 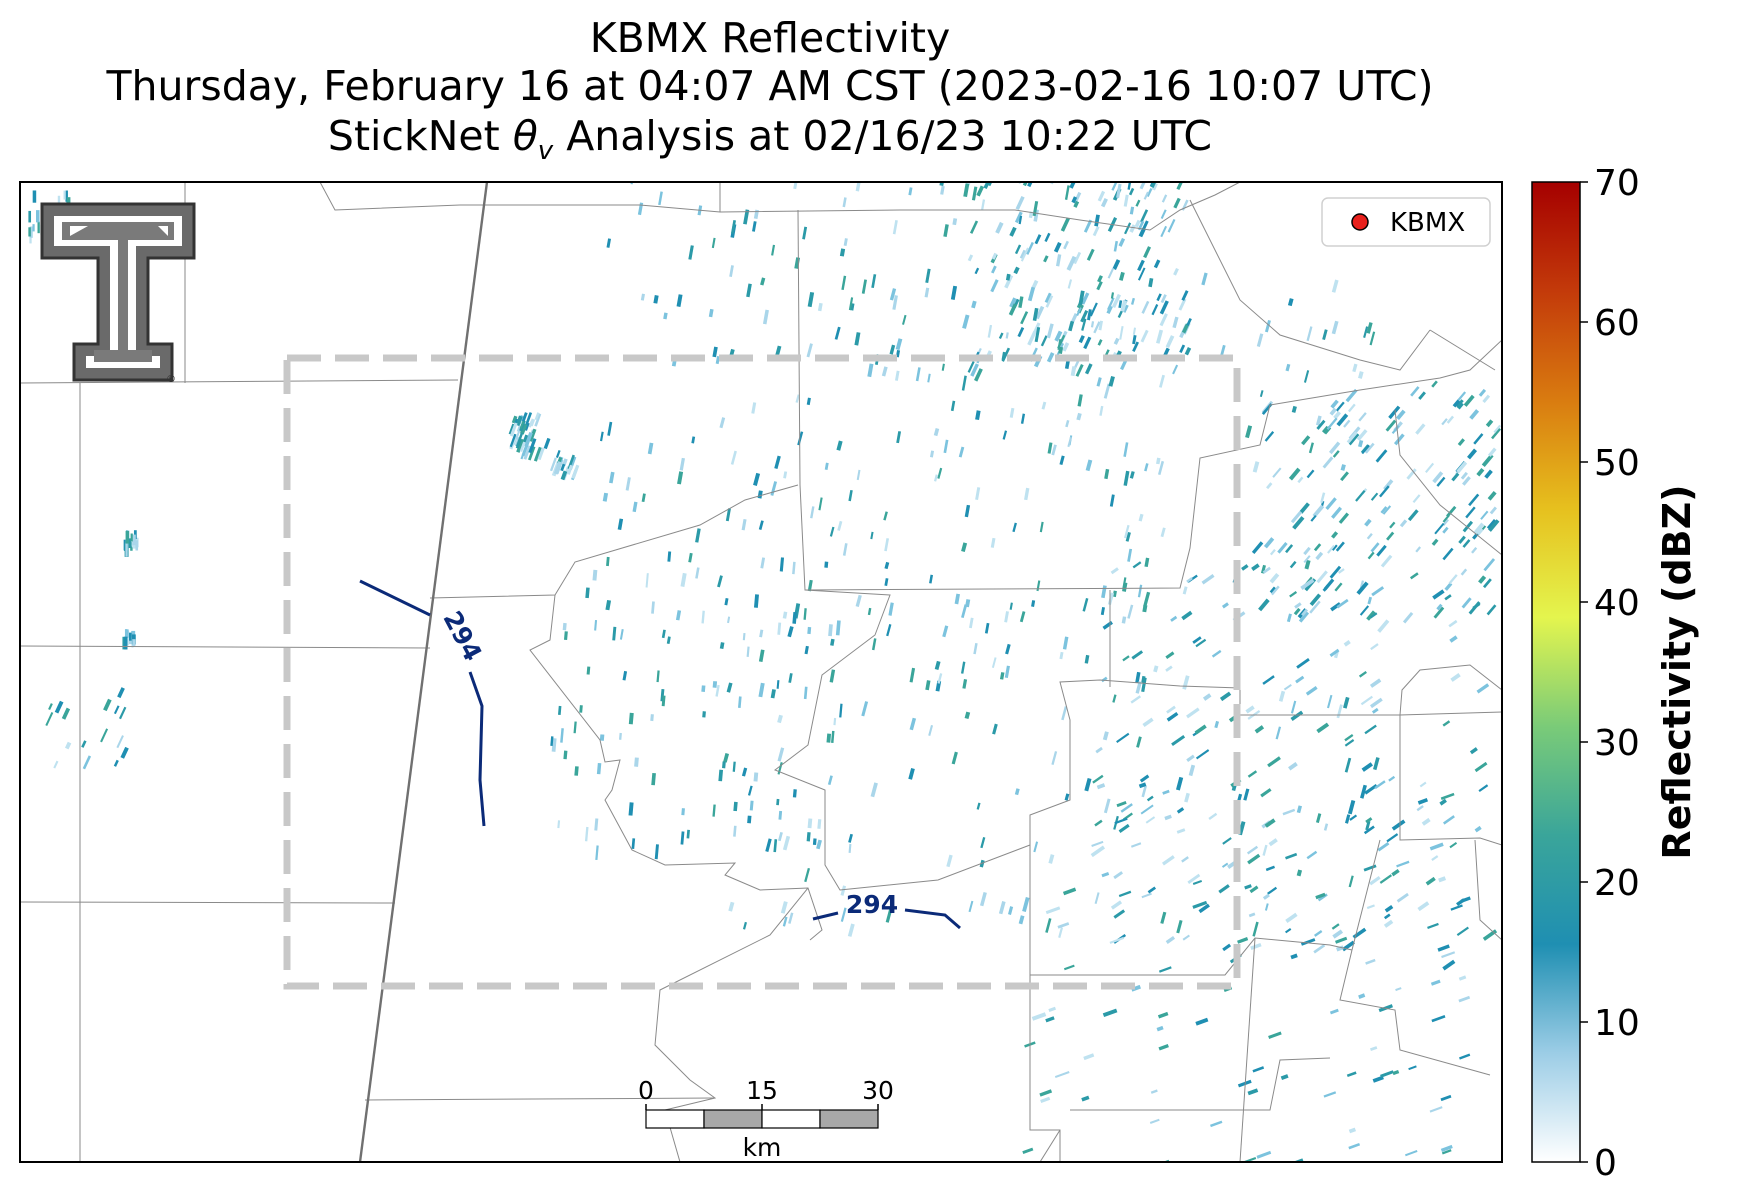 I want to click on scale-bar: 0 15 30 km, so click(x=766, y=1119).